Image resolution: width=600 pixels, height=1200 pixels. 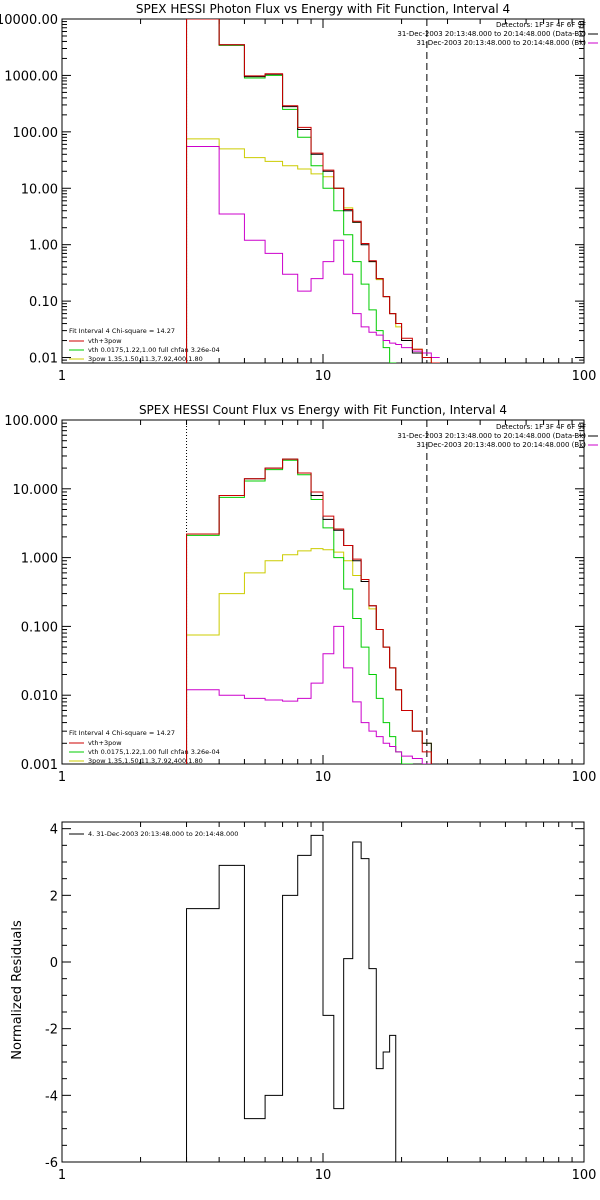 What do you see at coordinates (43, 246) in the screenshot?
I see `y-tick-label: 1.00` at bounding box center [43, 246].